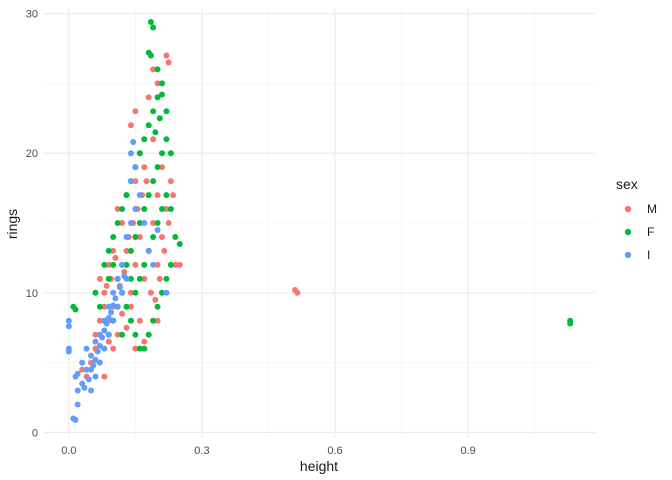  Describe the element at coordinates (68, 451) in the screenshot. I see `x-tick-label: 0.0` at that location.